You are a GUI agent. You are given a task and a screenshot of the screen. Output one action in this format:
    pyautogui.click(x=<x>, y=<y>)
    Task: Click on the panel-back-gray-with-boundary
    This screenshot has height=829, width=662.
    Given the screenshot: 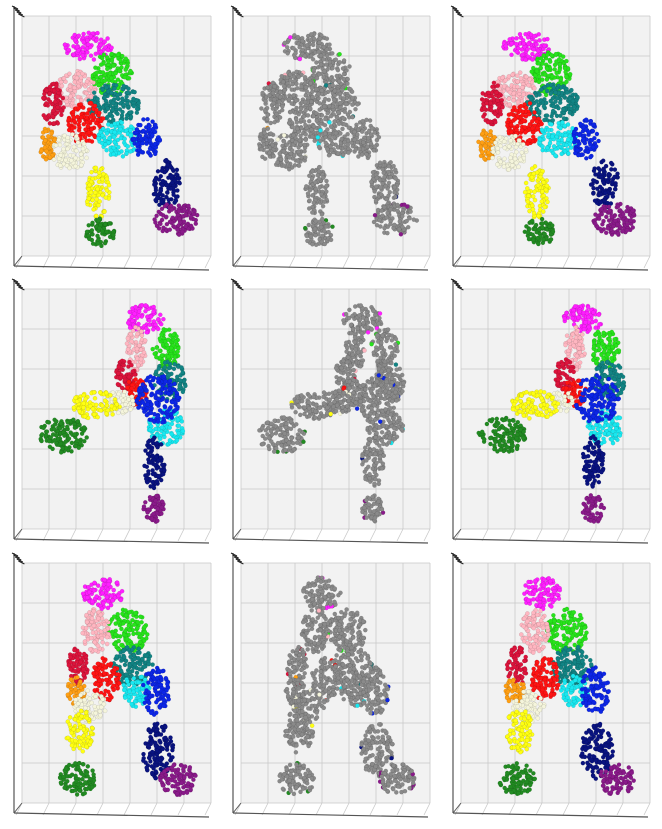 What is the action you would take?
    pyautogui.click(x=329, y=686)
    